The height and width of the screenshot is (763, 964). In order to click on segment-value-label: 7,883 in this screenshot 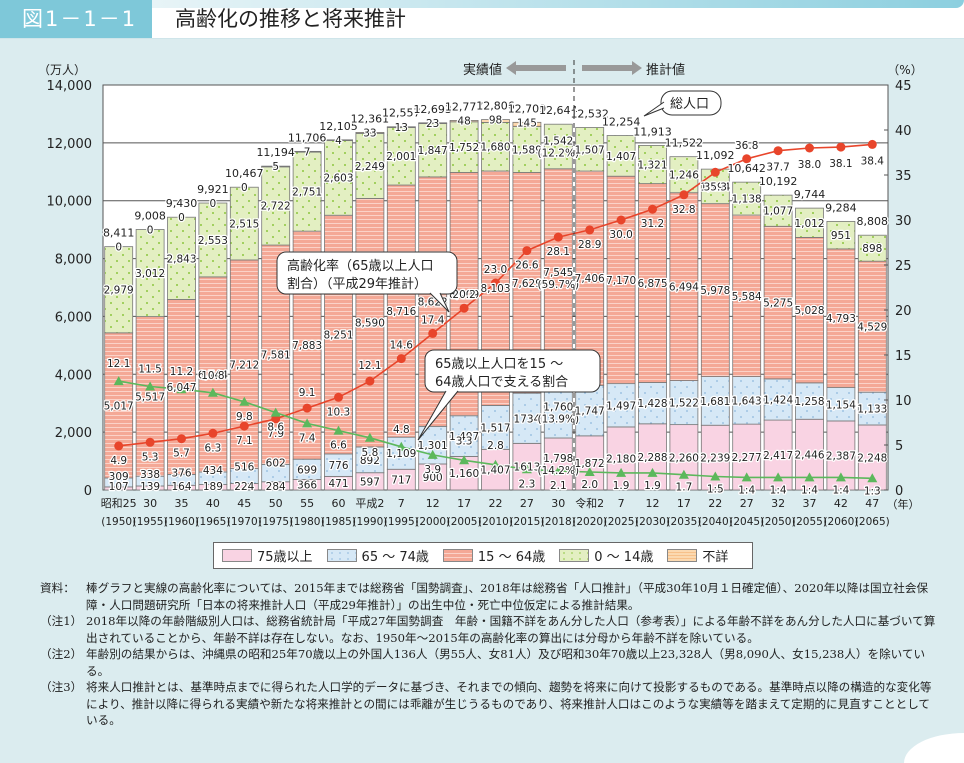, I will do `click(307, 346)`.